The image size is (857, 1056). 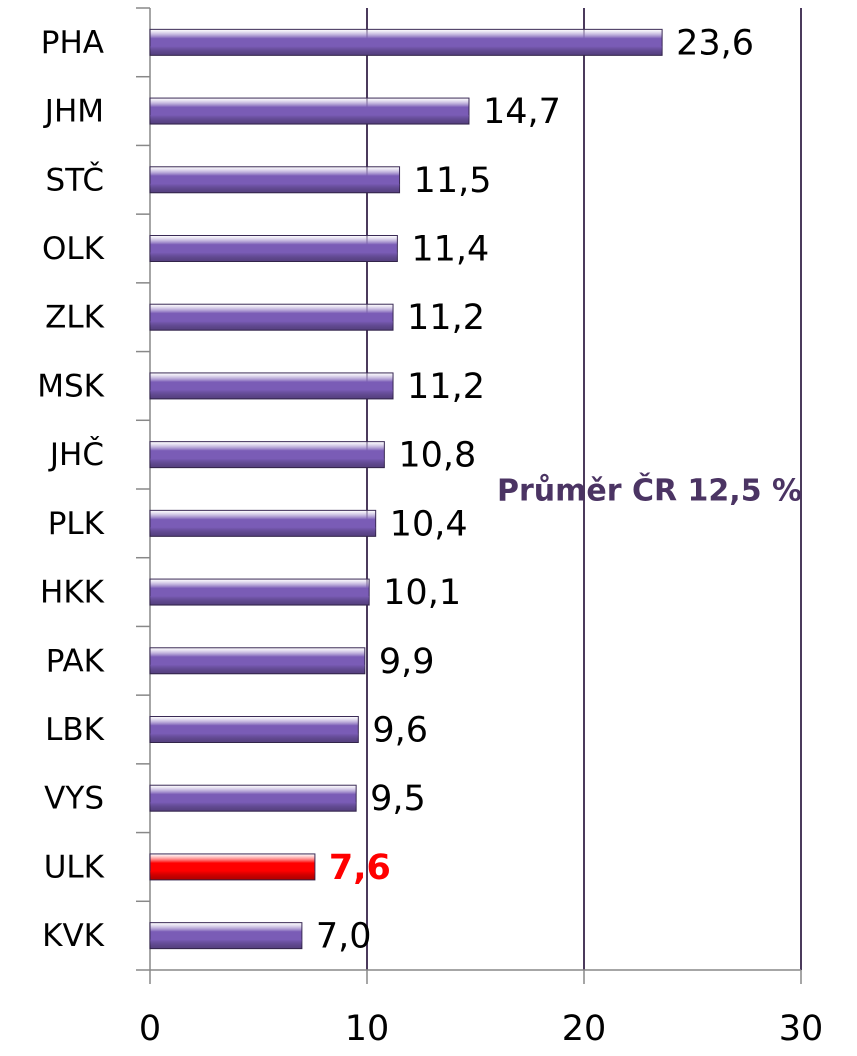 What do you see at coordinates (74, 867) in the screenshot?
I see `y-tick-label: ULK` at bounding box center [74, 867].